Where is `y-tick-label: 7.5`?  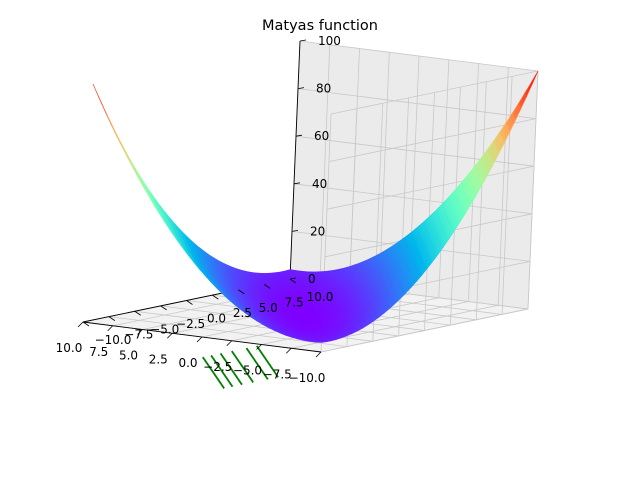 y-tick-label: 7.5 is located at coordinates (294, 302).